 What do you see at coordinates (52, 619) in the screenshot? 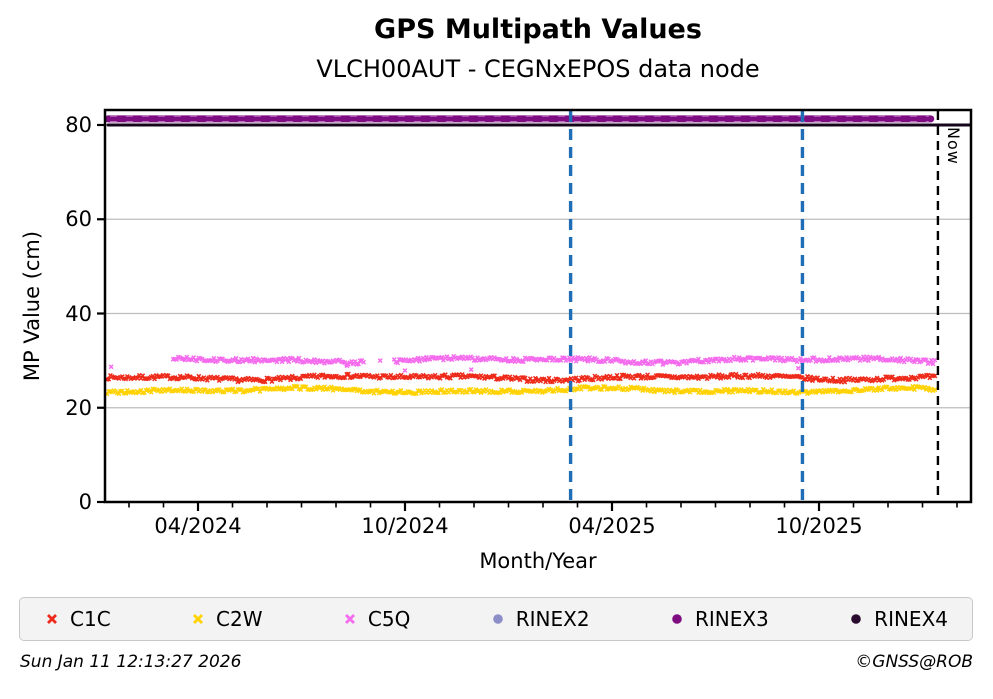
I see `c1c-cross-marker-icon` at bounding box center [52, 619].